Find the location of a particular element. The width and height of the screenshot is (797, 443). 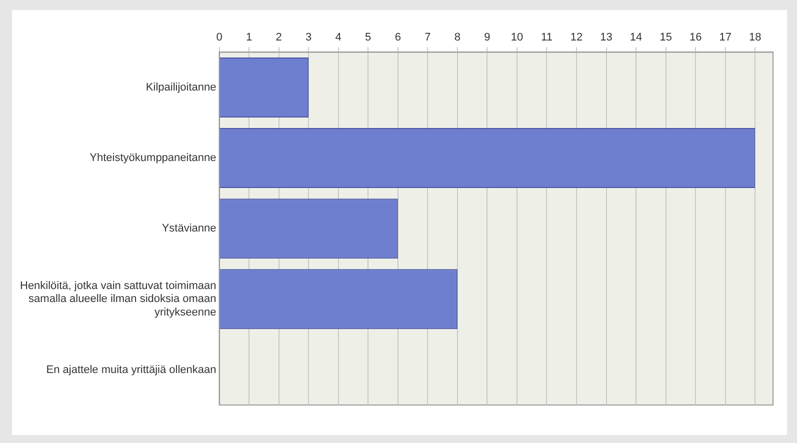

x-tick-label: 8 is located at coordinates (457, 38).